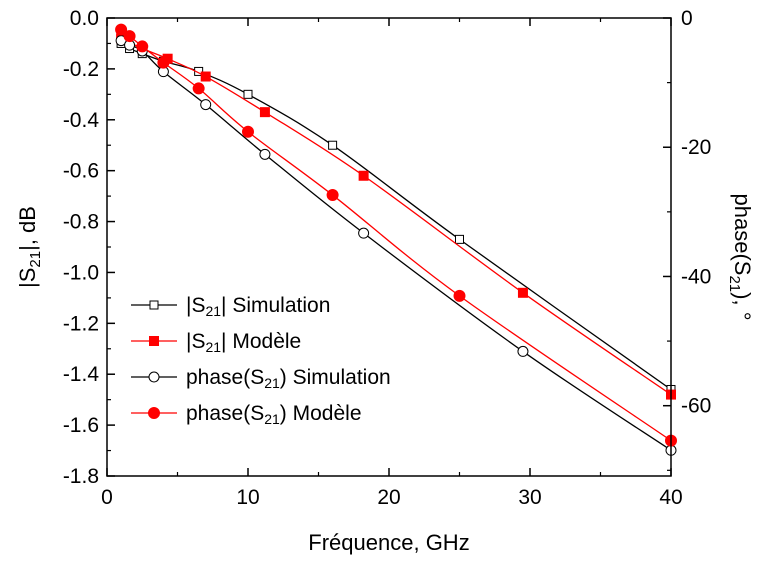 The width and height of the screenshot is (758, 563). What do you see at coordinates (696, 406) in the screenshot?
I see `y-right-tick-label: -60` at bounding box center [696, 406].